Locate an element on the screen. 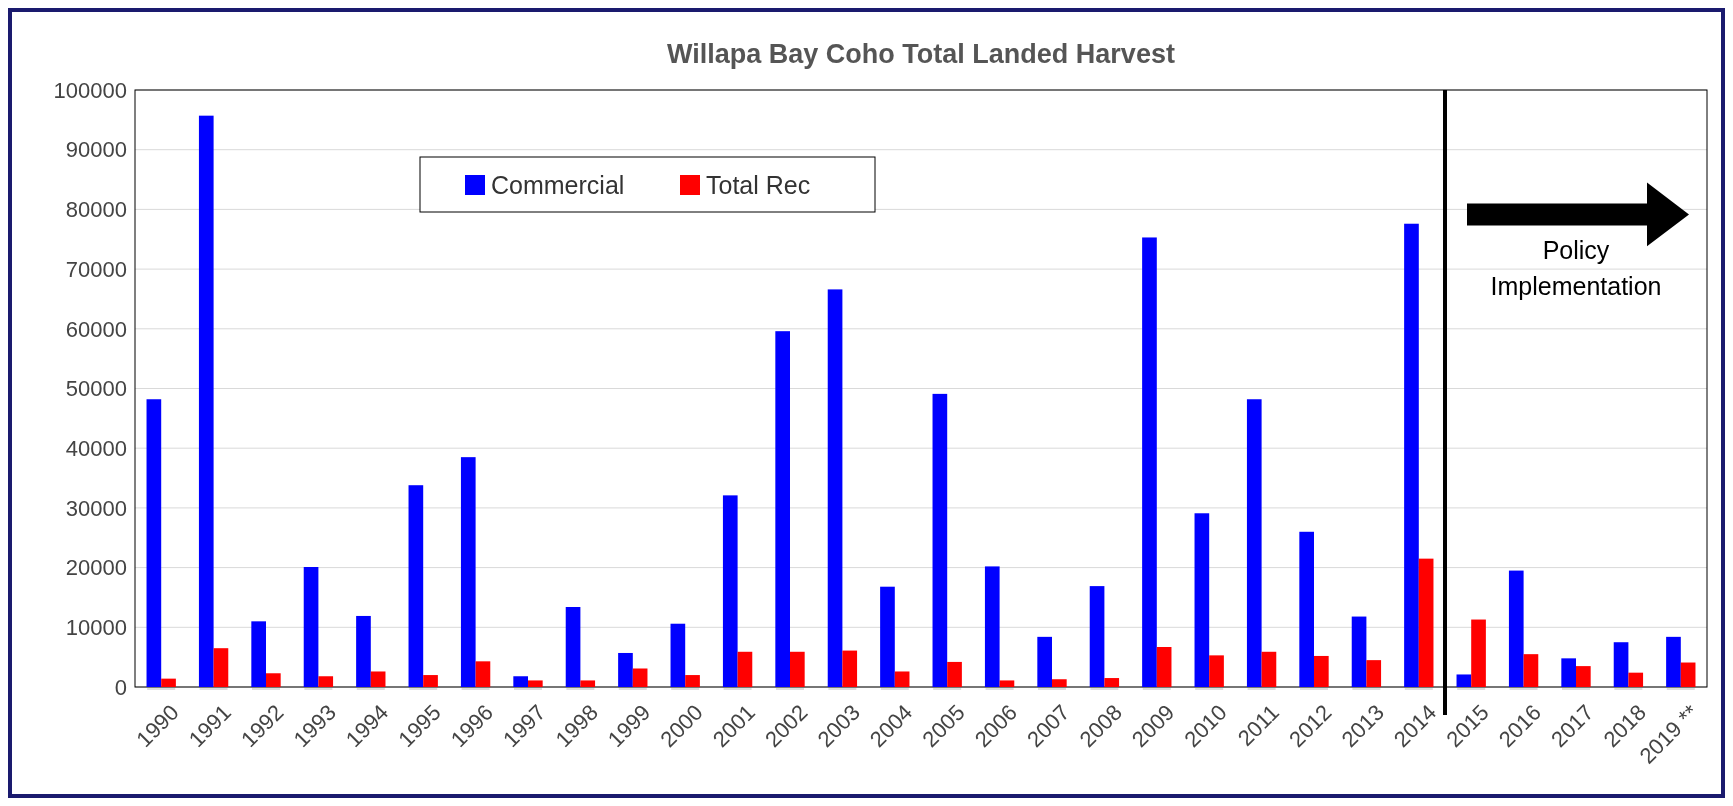 The height and width of the screenshot is (806, 1733). y-tick-label: 10000 is located at coordinates (96, 627).